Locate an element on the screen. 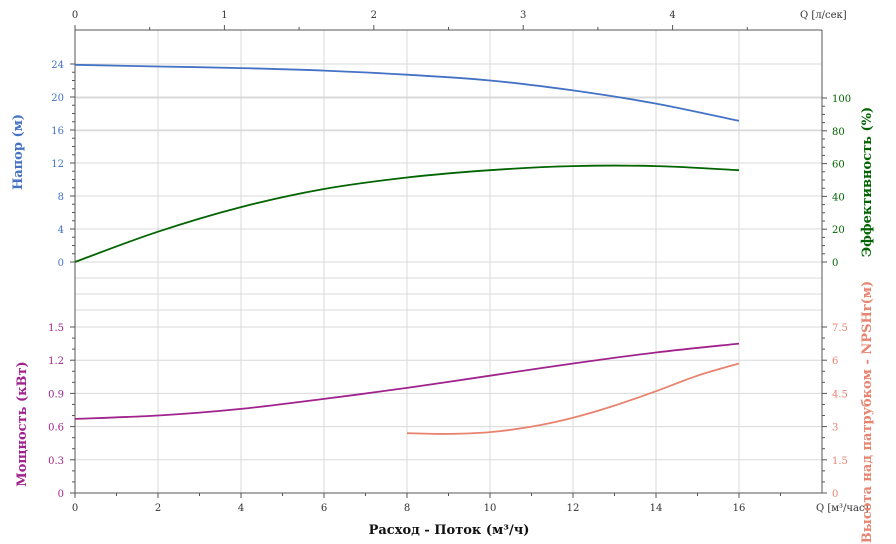  power-curve is located at coordinates (407, 381).